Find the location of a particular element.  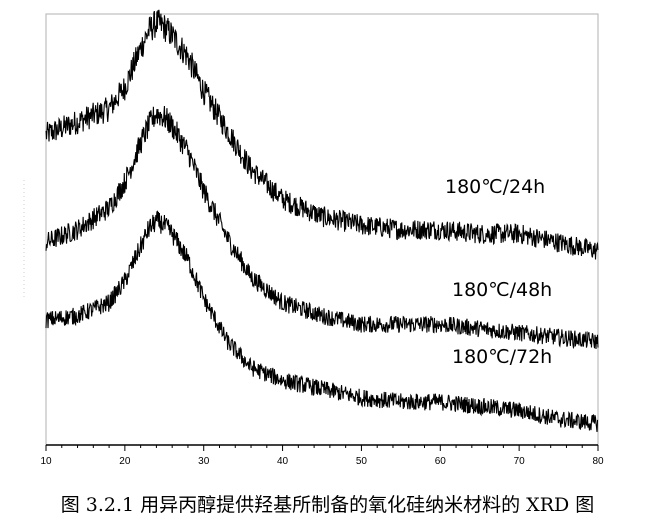

figure-caption: 图 3.2.1 用异丙醇提供羟基所制备的氧化硅纳米材料的 XRD 图 is located at coordinates (327, 505).